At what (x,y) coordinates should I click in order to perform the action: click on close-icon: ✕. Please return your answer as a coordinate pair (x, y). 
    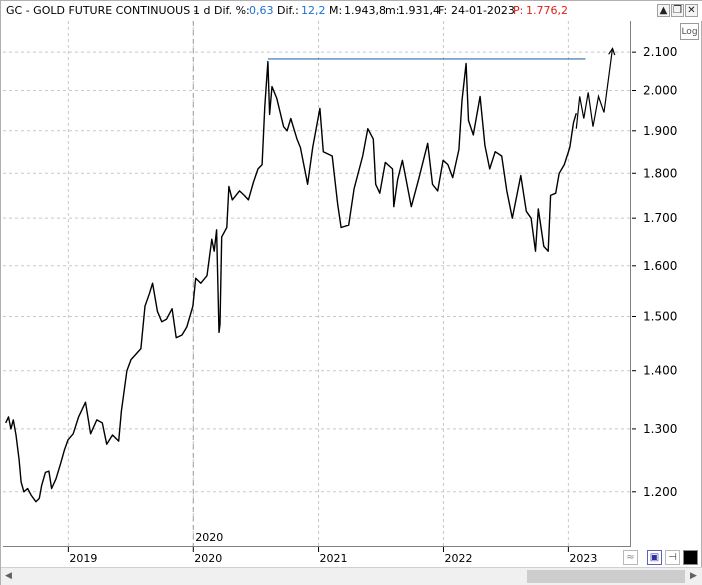
    Looking at the image, I should click on (691, 10).